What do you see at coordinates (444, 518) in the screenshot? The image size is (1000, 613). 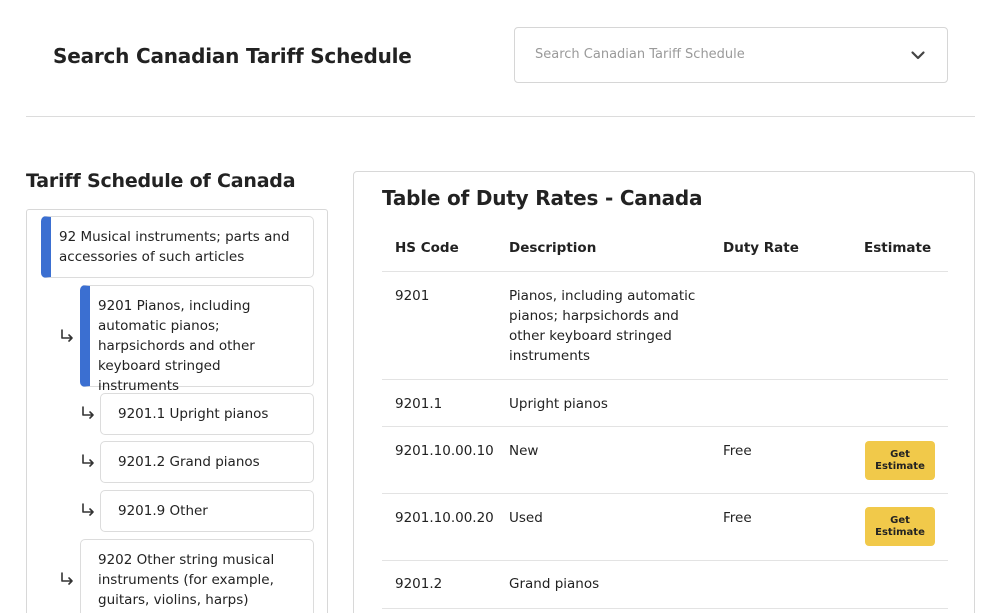 I see `row-hs-code: 9201.10.00.20` at bounding box center [444, 518].